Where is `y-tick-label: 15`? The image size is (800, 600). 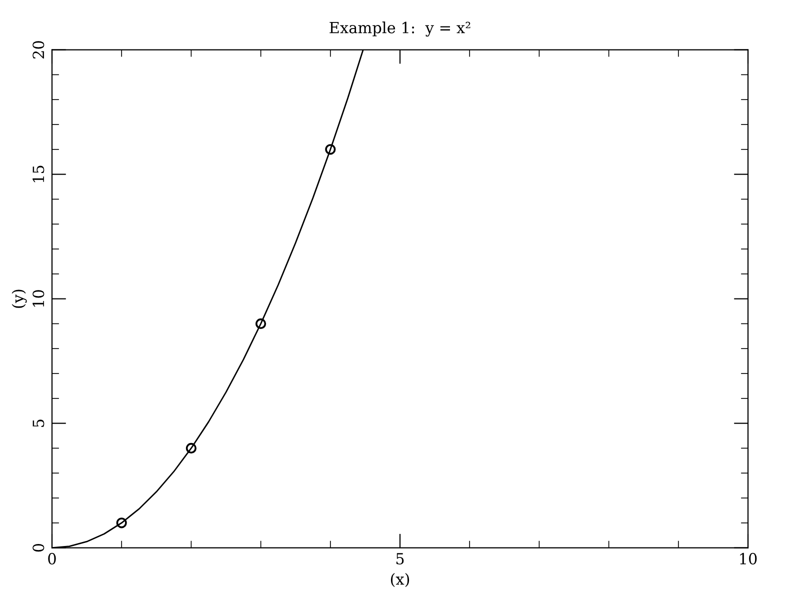 y-tick-label: 15 is located at coordinates (38, 174).